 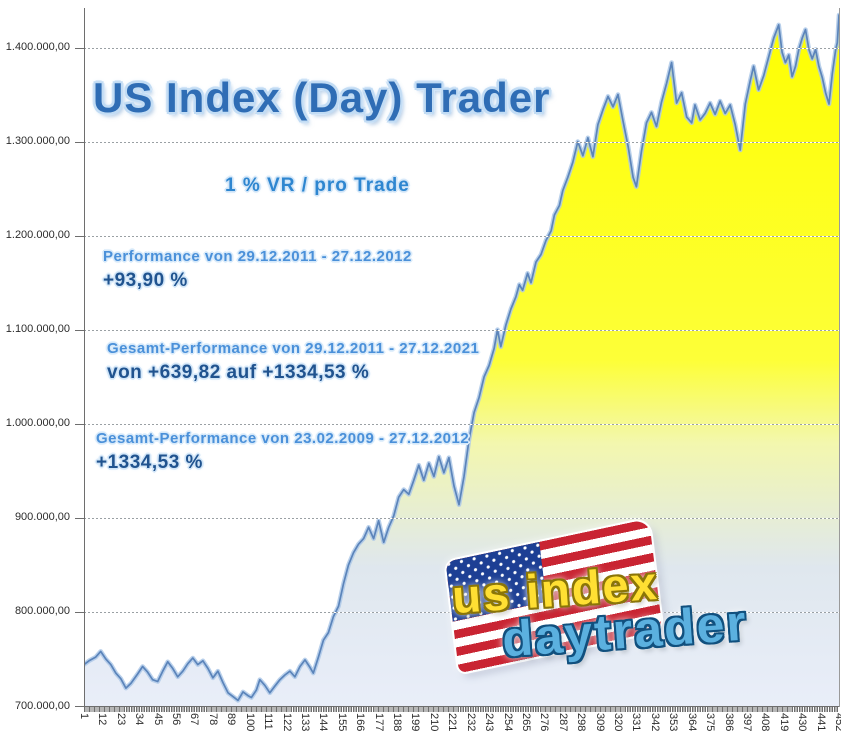 What do you see at coordinates (341, 722) in the screenshot?
I see `x-axis-label: 155` at bounding box center [341, 722].